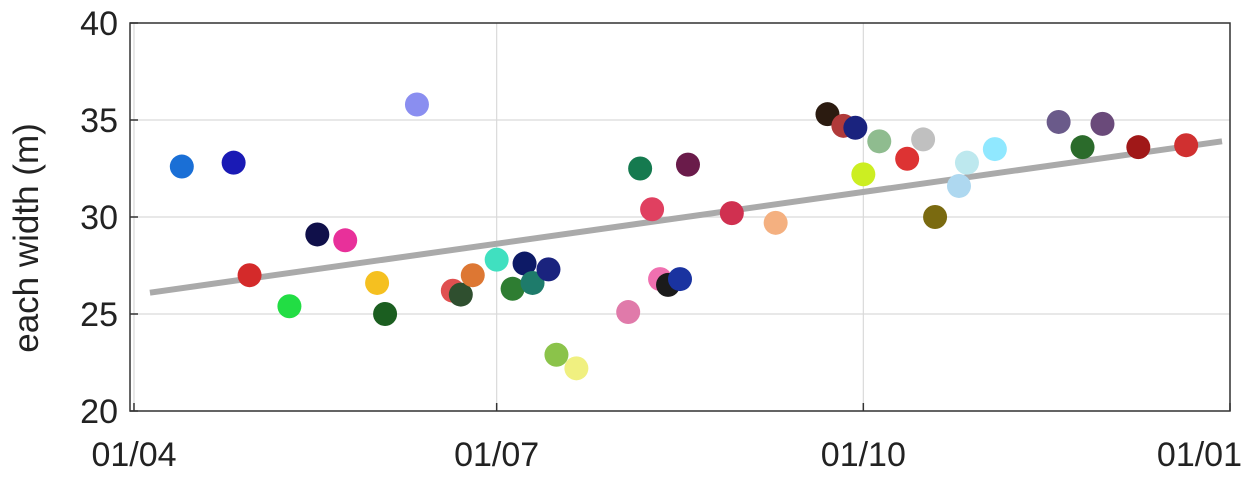  I want to click on y-axis-label: each width (m), so click(26, 238).